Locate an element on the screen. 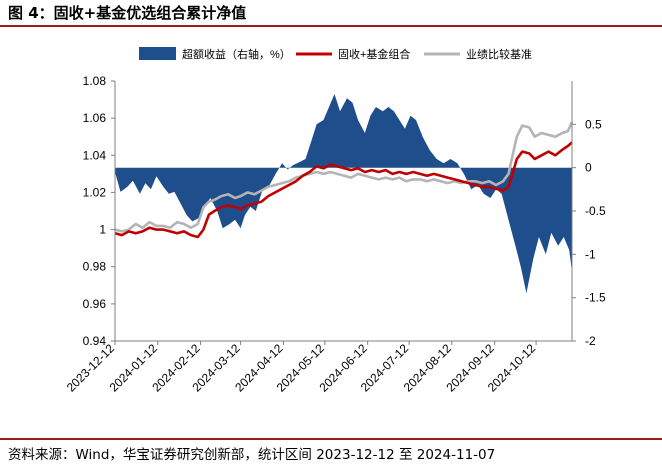 The width and height of the screenshot is (662, 471). left-tick-label: 1.06 is located at coordinates (95, 118).